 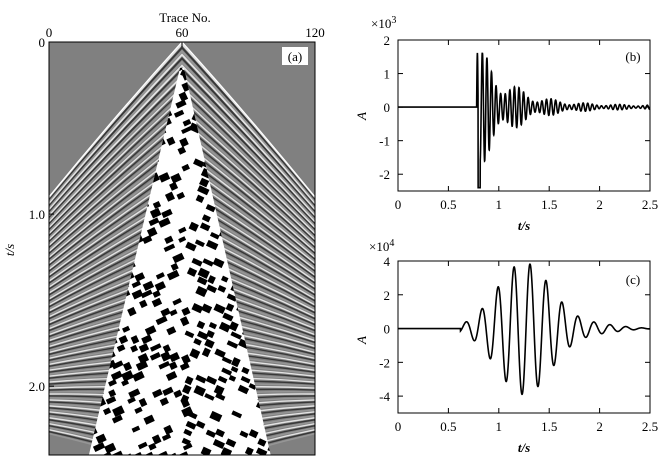 I want to click on trace-c-scale-exponent: 4, so click(x=391, y=243).